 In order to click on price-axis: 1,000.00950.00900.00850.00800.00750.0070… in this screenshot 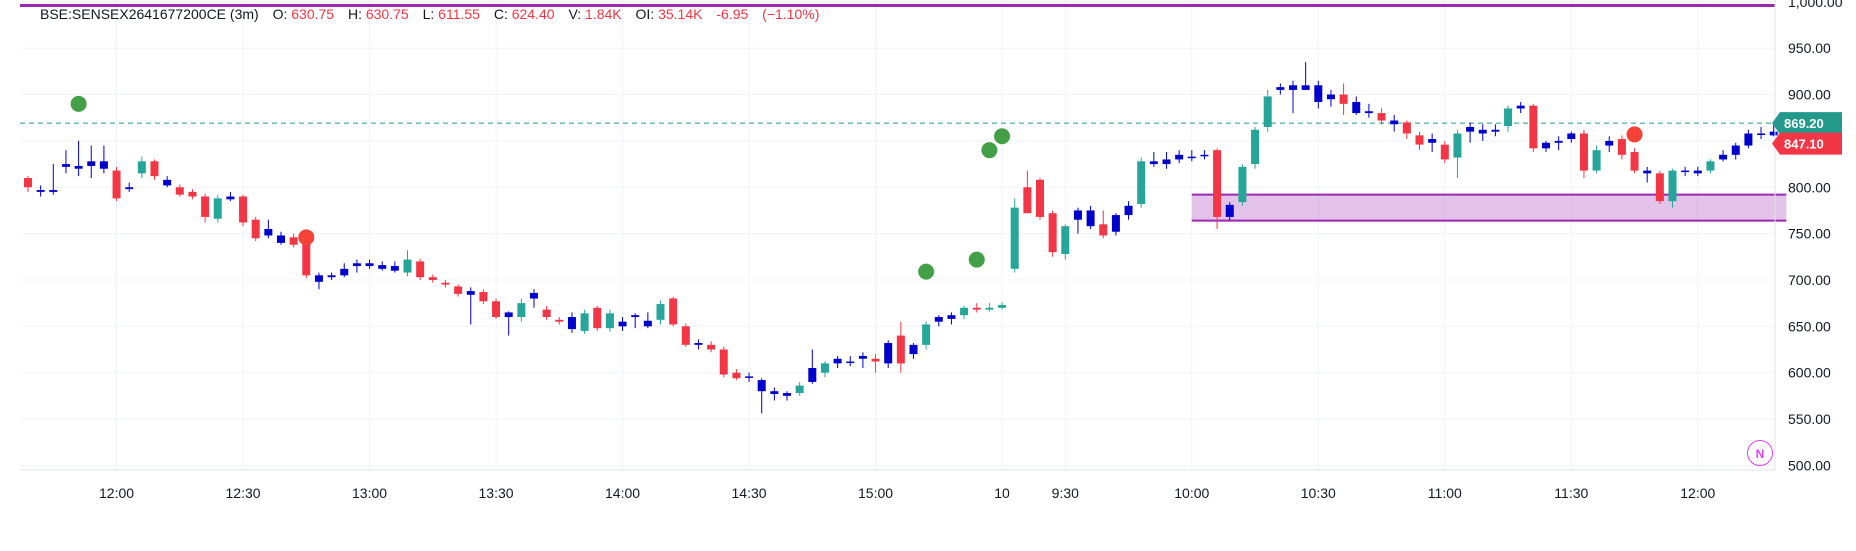, I will do `click(1808, 236)`.